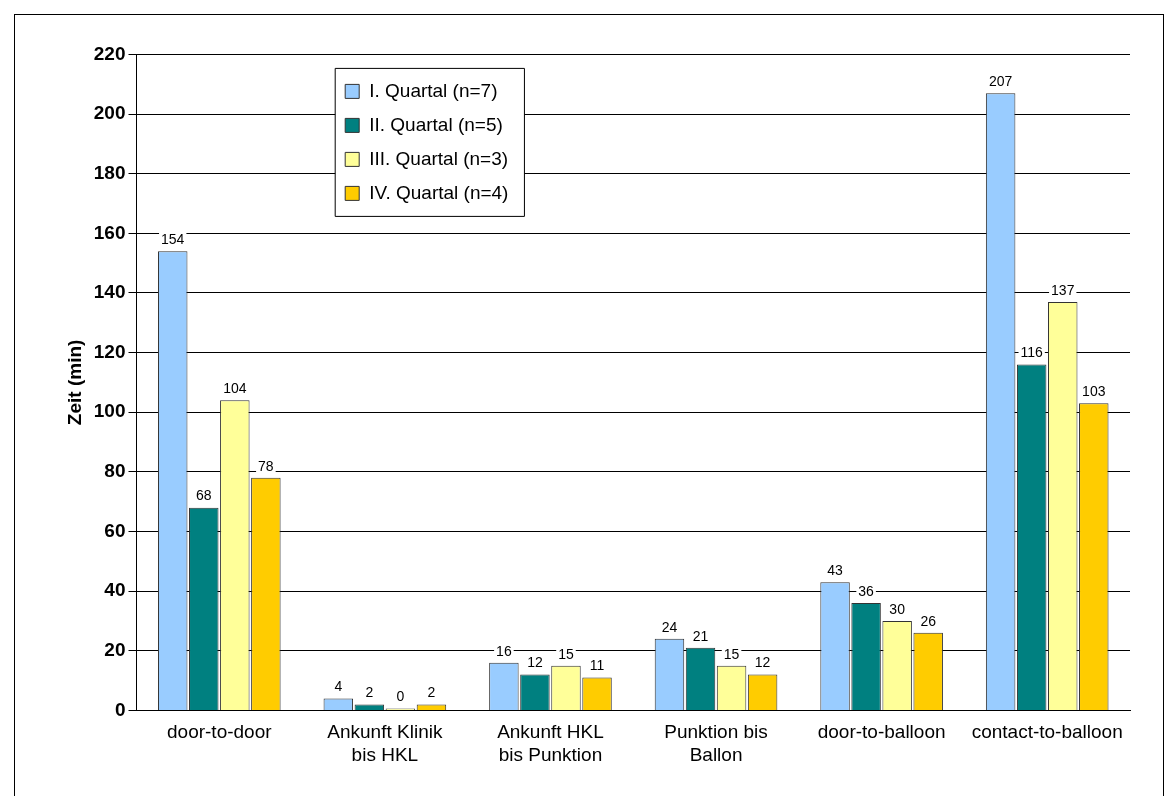 The width and height of the screenshot is (1176, 796). Describe the element at coordinates (109, 232) in the screenshot. I see `y-tick-label: 160` at that location.